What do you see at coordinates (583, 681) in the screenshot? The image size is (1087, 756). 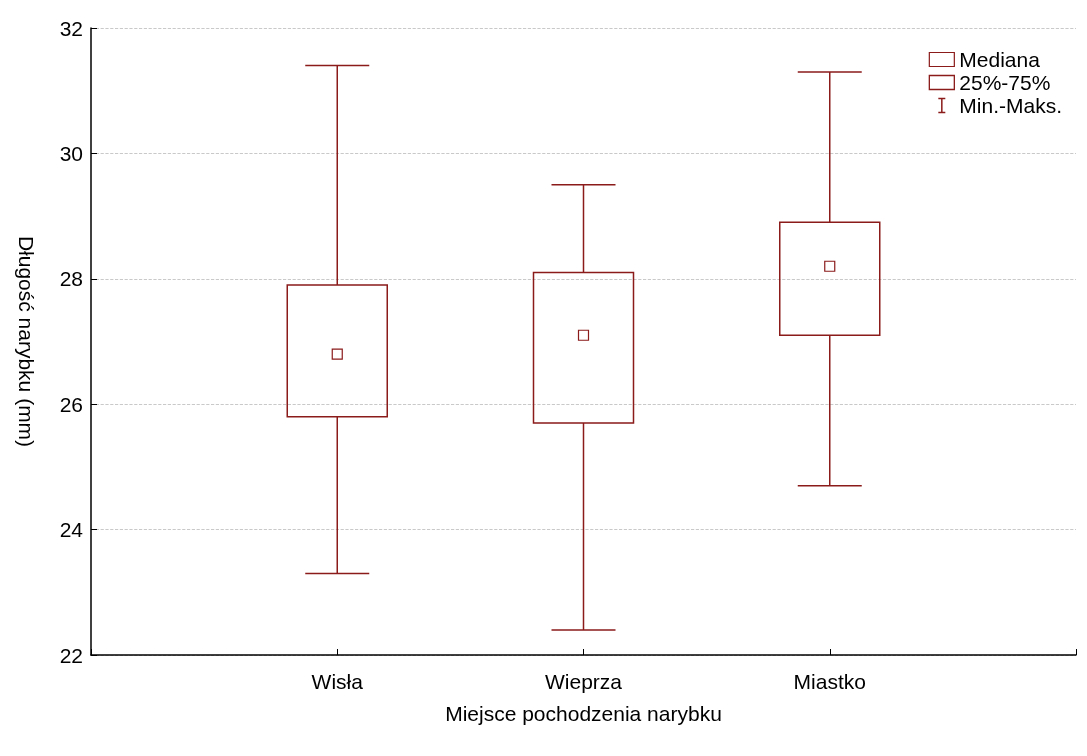 I see `x-tick-label: Wieprza` at bounding box center [583, 681].